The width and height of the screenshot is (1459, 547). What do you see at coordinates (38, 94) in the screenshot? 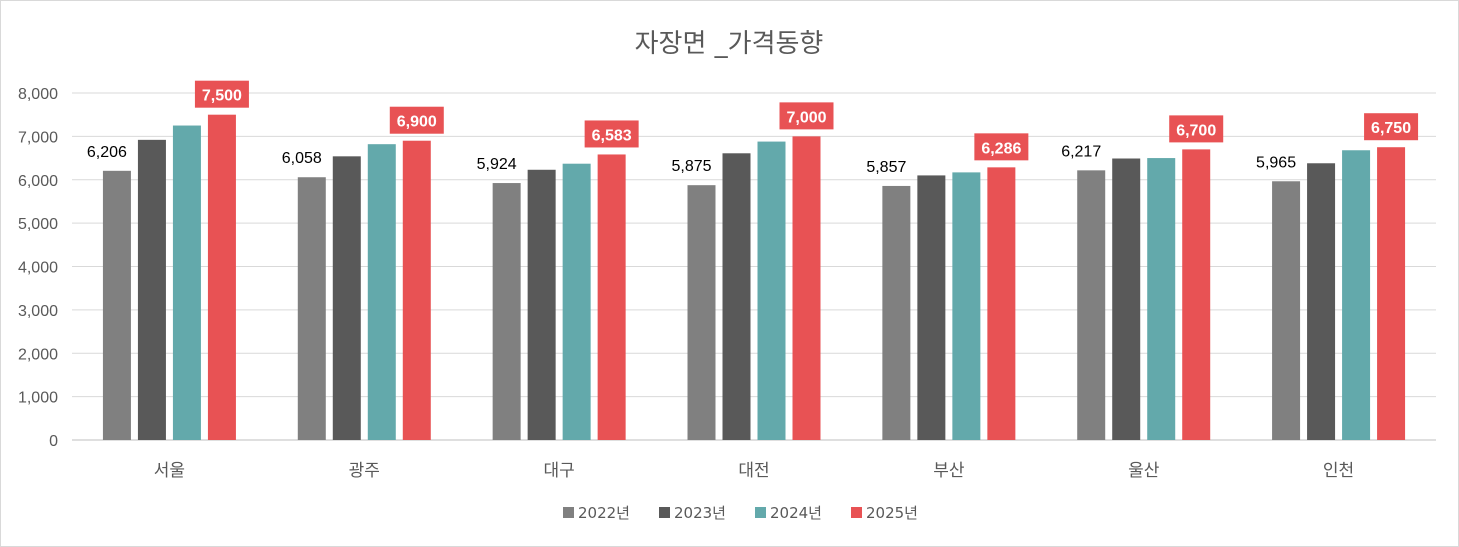
I see `y-tick-label: 8,000` at bounding box center [38, 94].